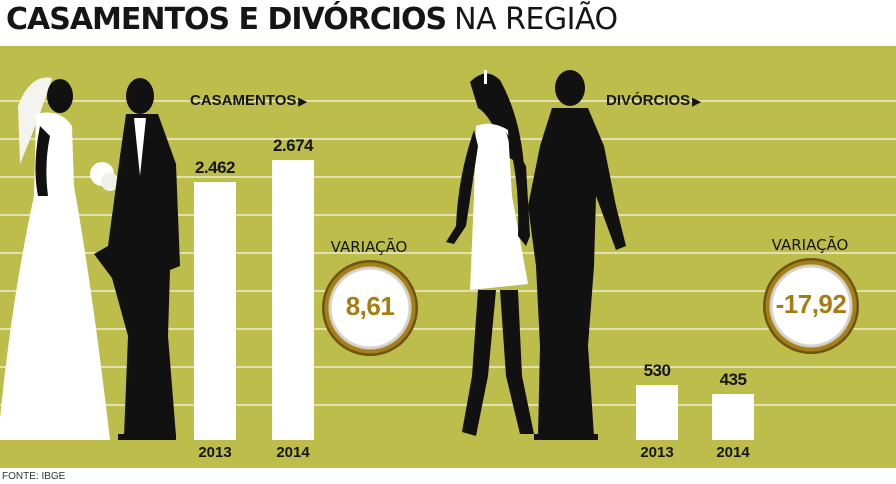 The image size is (896, 484). What do you see at coordinates (215, 167) in the screenshot?
I see `data-label: 2.462` at bounding box center [215, 167].